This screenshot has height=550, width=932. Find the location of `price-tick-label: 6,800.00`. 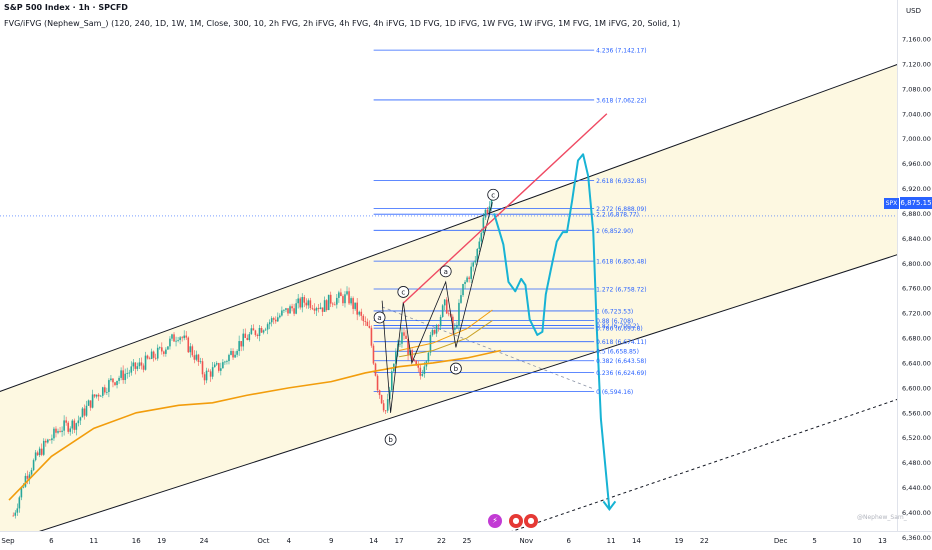

price-tick-label: 6,800.00 is located at coordinates (916, 264).